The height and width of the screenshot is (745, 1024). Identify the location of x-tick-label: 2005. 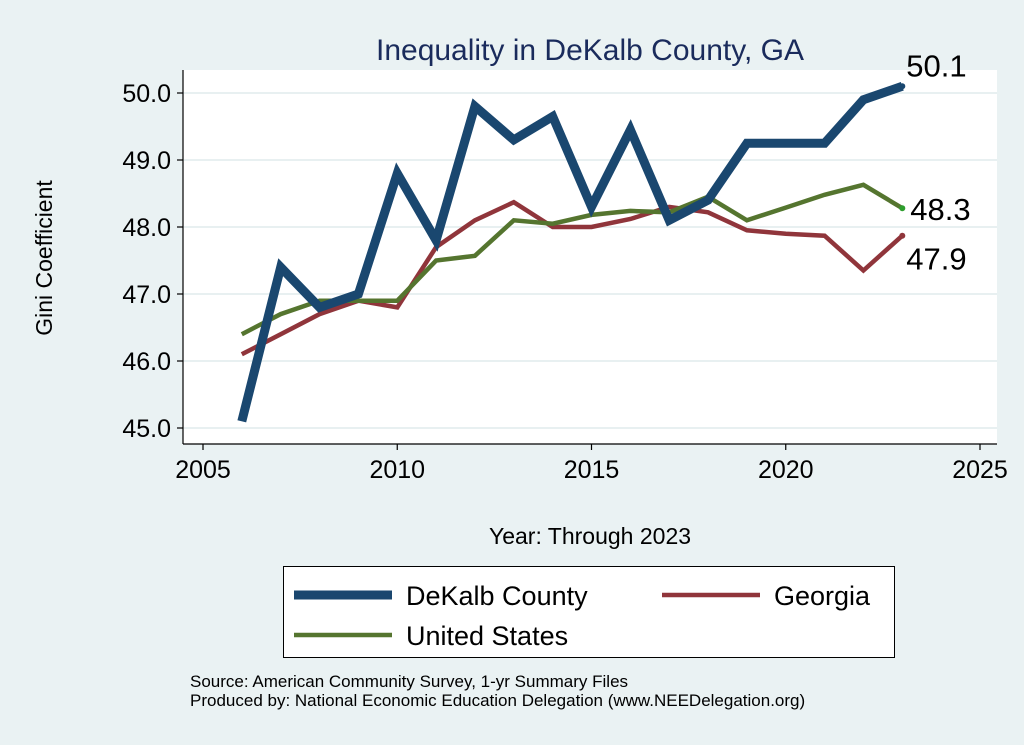
(203, 470).